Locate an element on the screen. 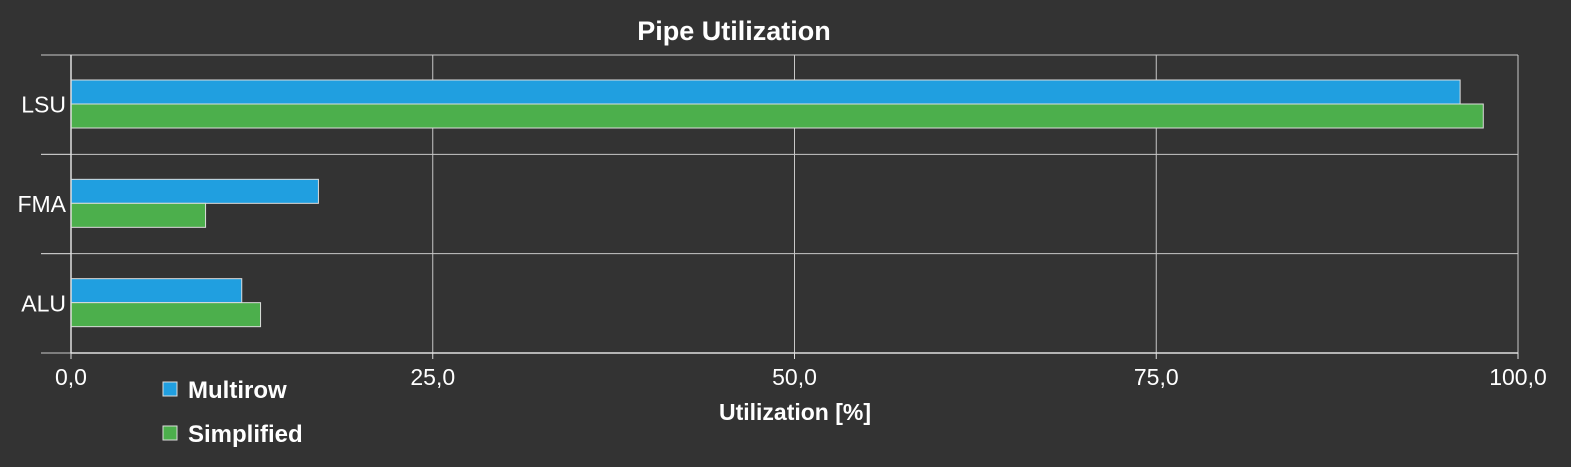 This screenshot has width=1571, height=467. y-tick-label: LSU is located at coordinates (43, 105).